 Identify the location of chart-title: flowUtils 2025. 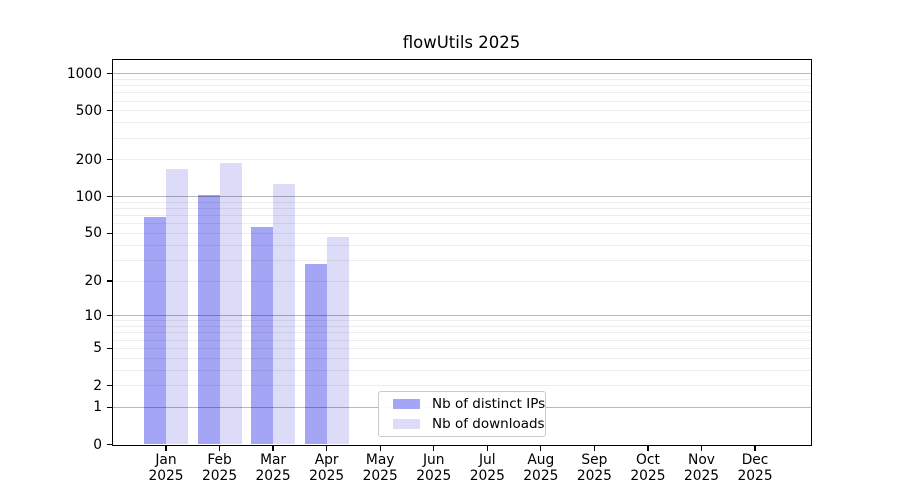
(461, 42).